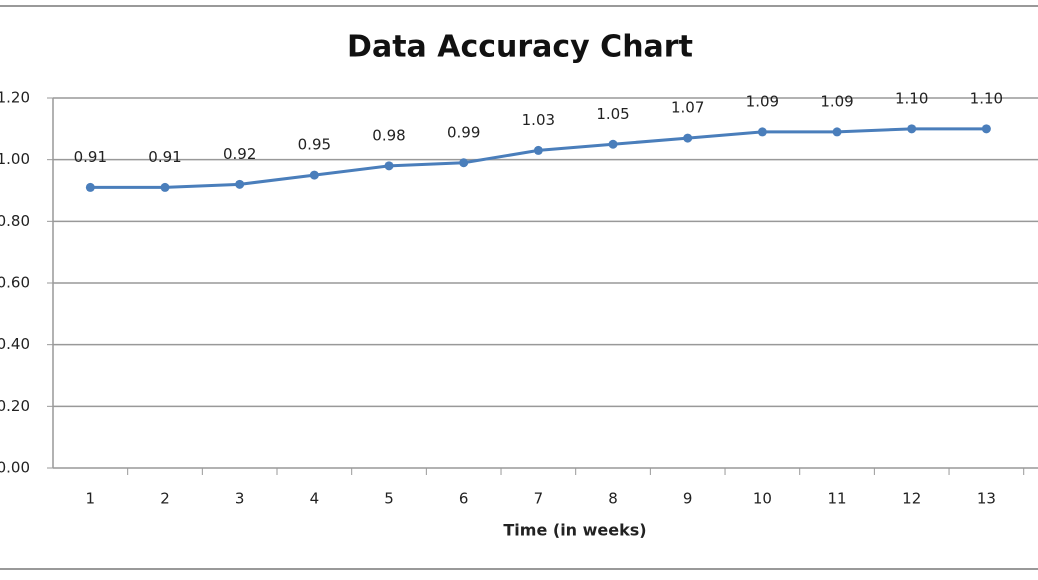 This screenshot has width=1038, height=580. Describe the element at coordinates (165, 499) in the screenshot. I see `x-tick-label: 2` at that location.